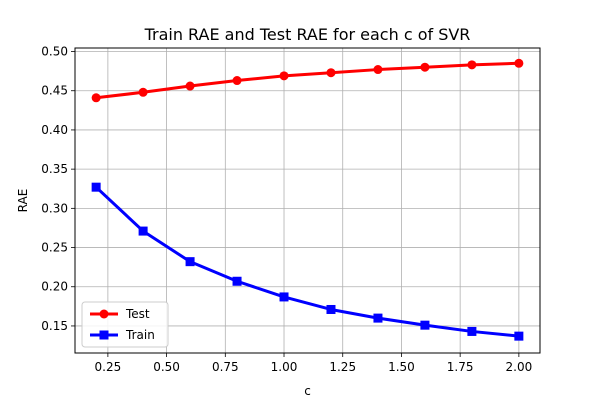  What do you see at coordinates (108, 367) in the screenshot?
I see `x-tick-label: 0.25` at bounding box center [108, 367].